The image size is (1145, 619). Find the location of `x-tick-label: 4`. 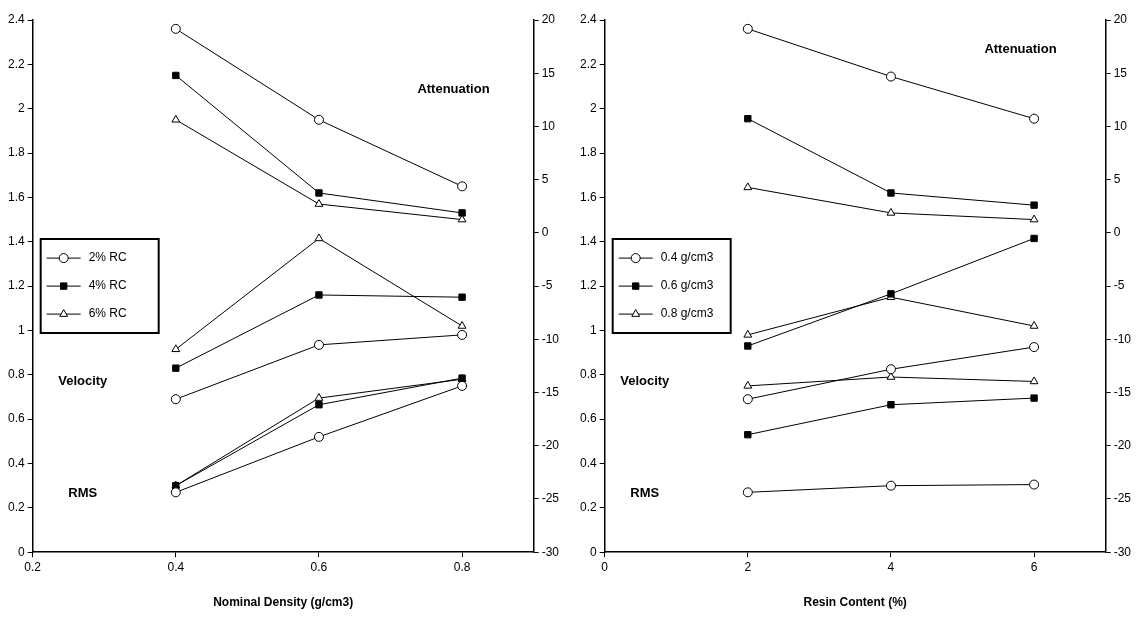

x-tick-label: 4 is located at coordinates (891, 566).